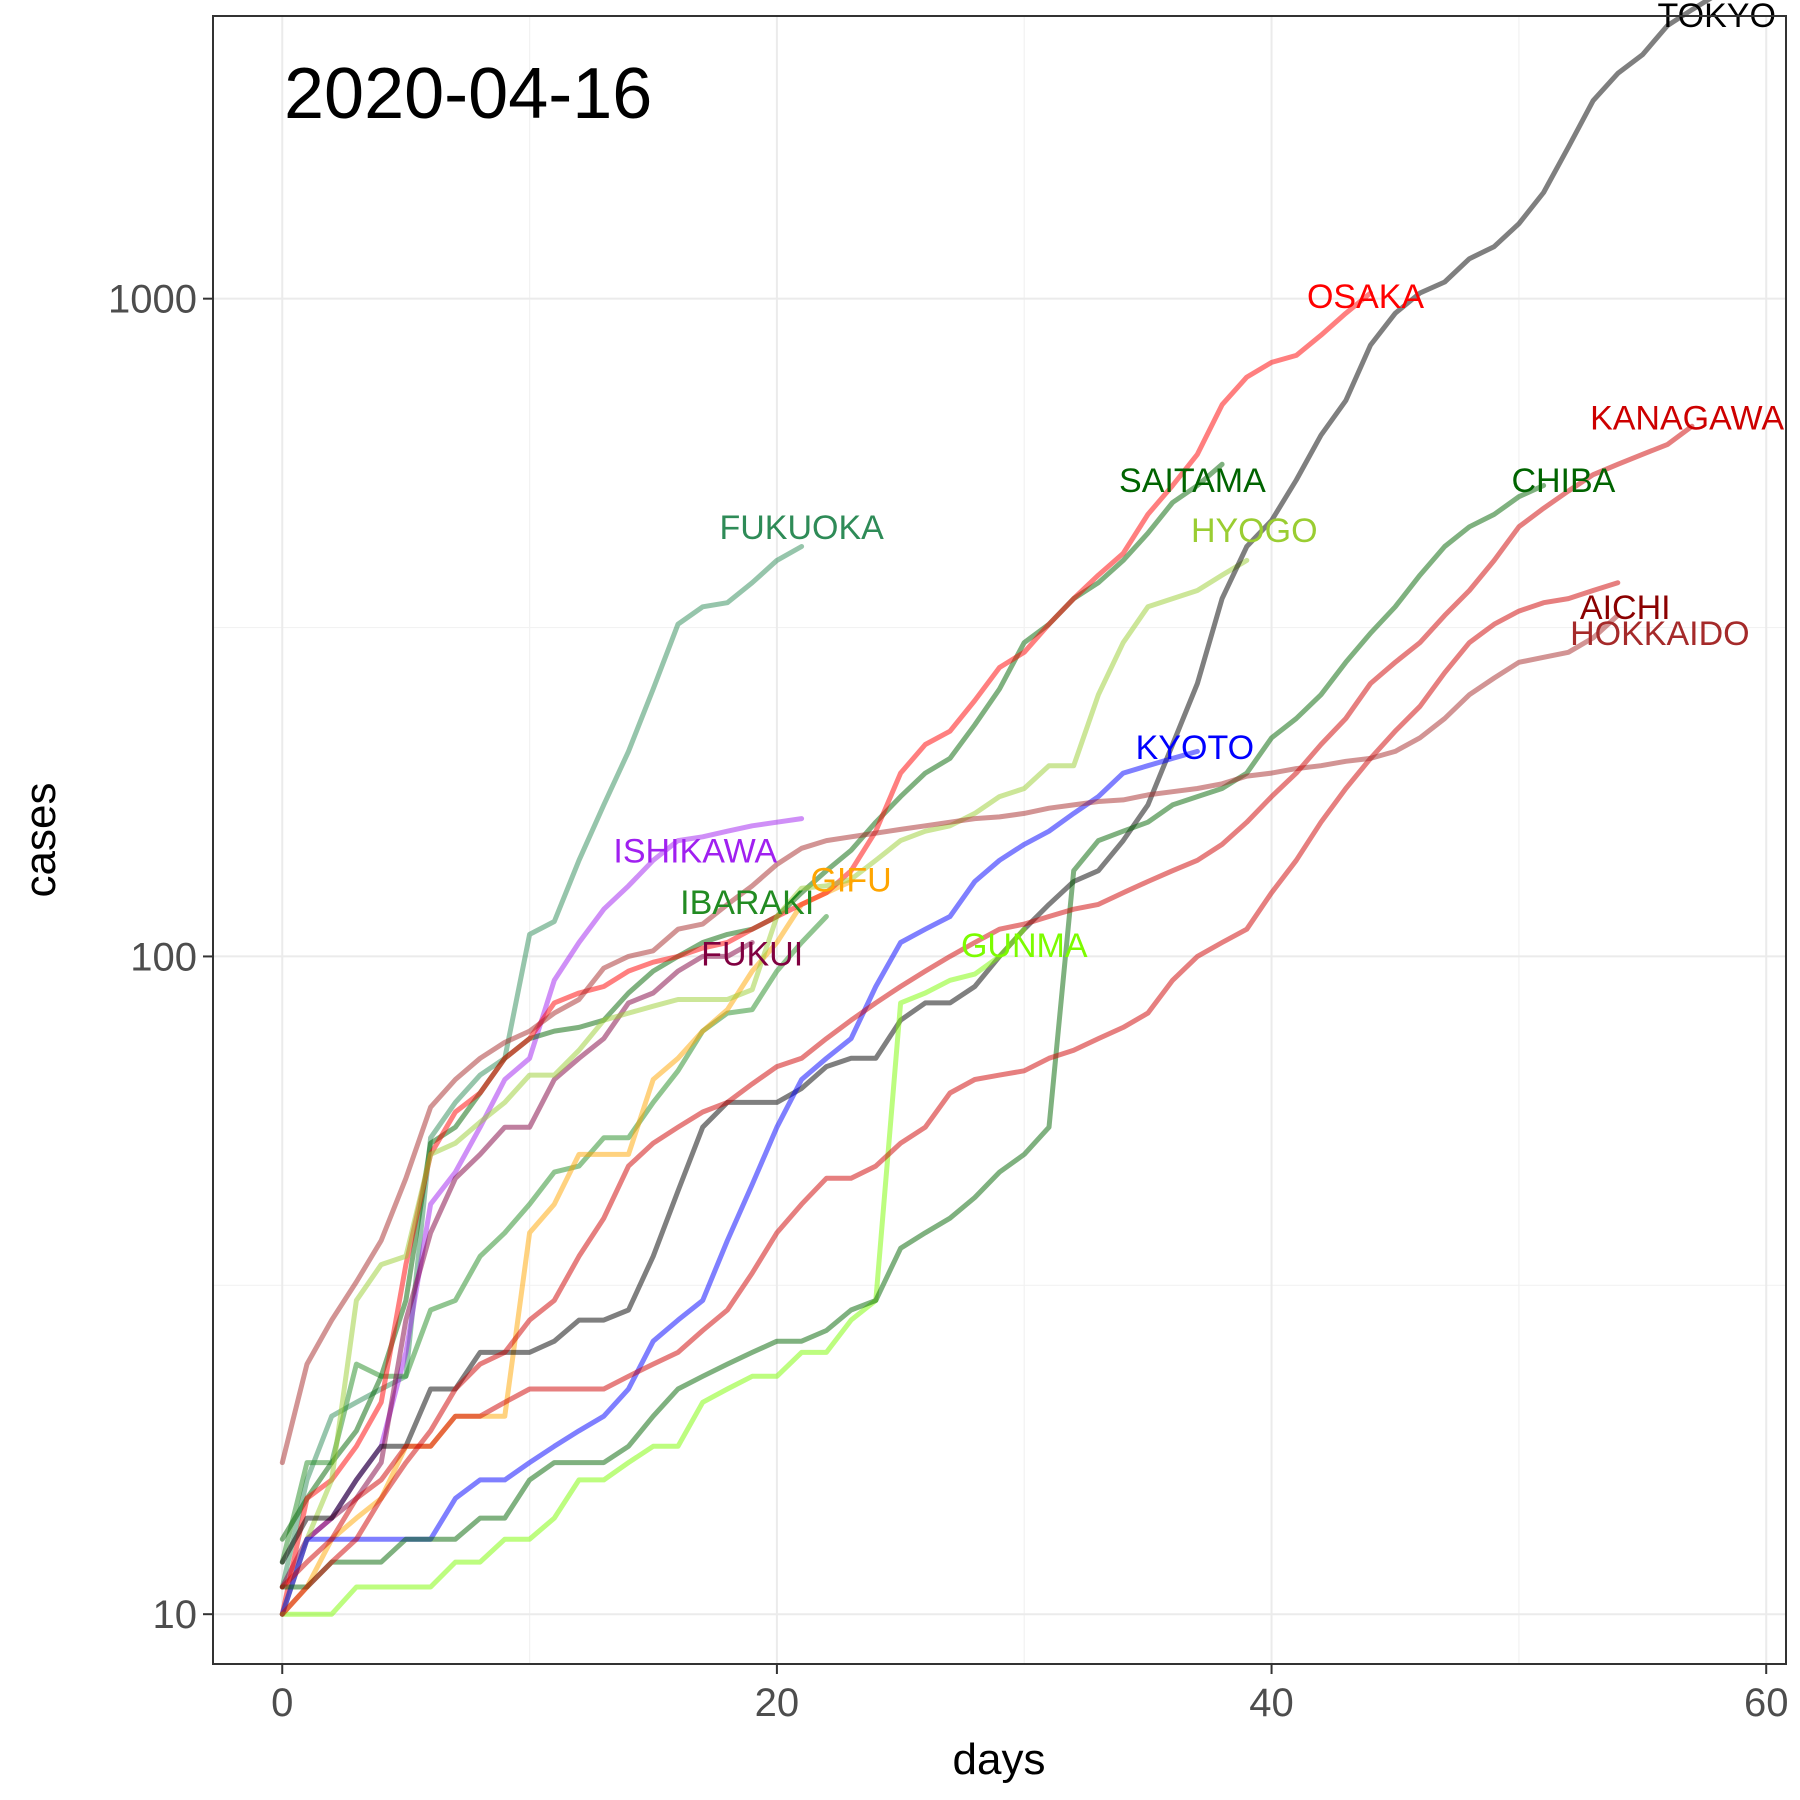  What do you see at coordinates (1192, 481) in the screenshot?
I see `series-label-saitama: SAITAMA` at bounding box center [1192, 481].